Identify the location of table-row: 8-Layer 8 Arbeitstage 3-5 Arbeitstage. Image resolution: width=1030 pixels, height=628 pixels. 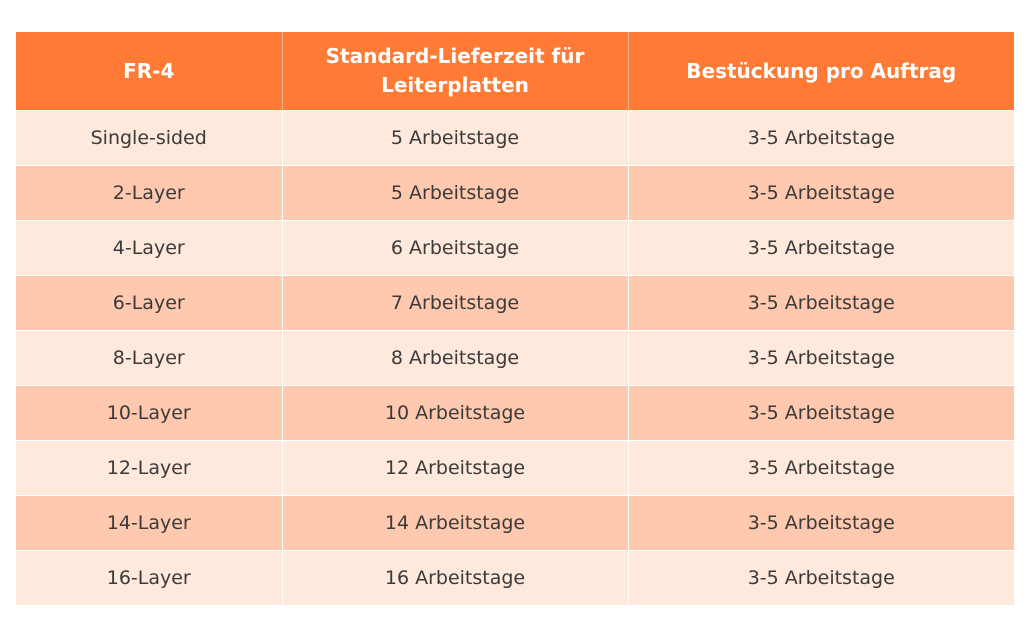
(515, 358).